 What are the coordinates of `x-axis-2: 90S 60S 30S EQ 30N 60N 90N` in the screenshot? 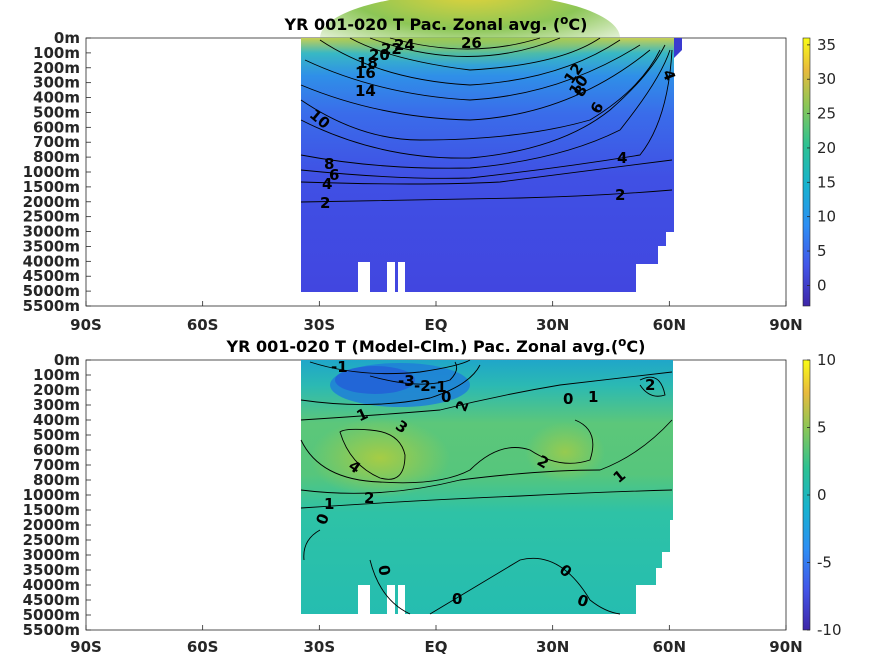 It's located at (436, 640).